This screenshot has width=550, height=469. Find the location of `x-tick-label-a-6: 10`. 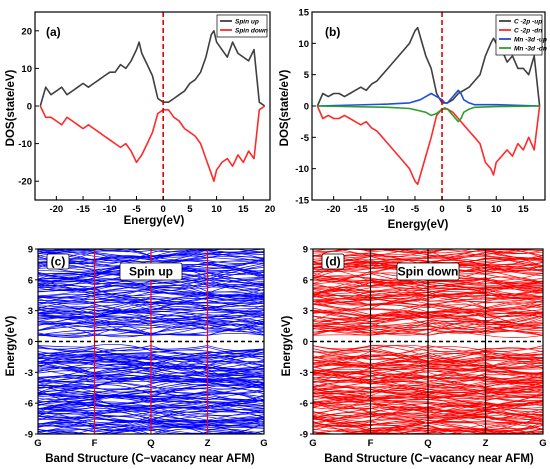

x-tick-label-a-6: 10 is located at coordinates (216, 209).